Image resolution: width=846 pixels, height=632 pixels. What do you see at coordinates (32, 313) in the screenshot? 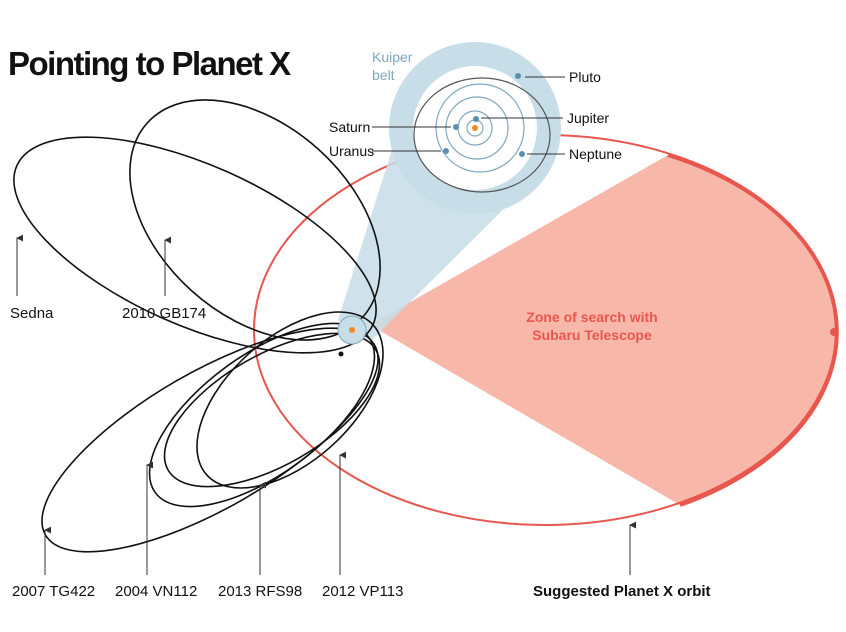
I see `object-label: Sedna` at bounding box center [32, 313].